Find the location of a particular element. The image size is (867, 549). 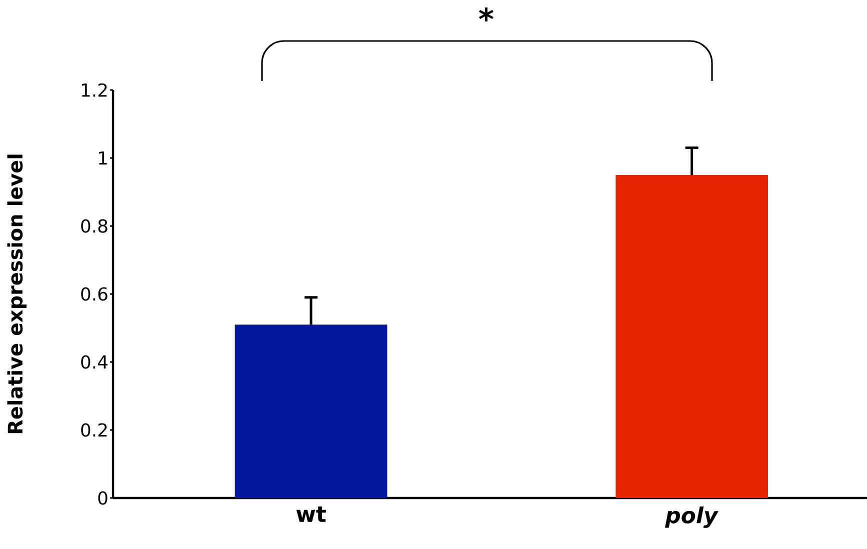

y-tick-label: 1 is located at coordinates (103, 158).